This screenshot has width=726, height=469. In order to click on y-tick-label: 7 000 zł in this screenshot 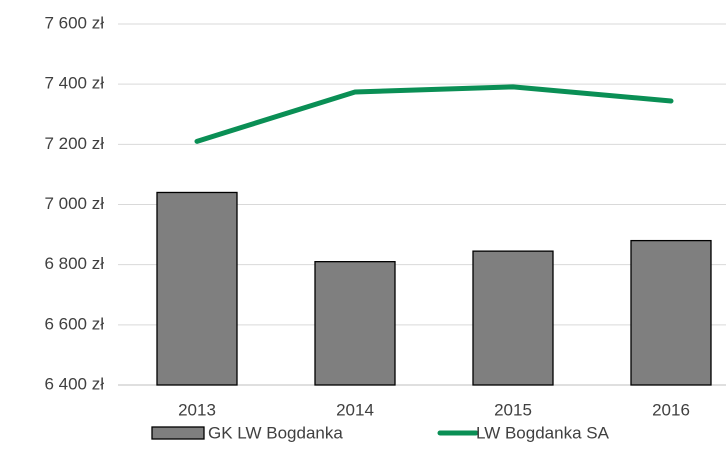, I will do `click(74, 203)`.